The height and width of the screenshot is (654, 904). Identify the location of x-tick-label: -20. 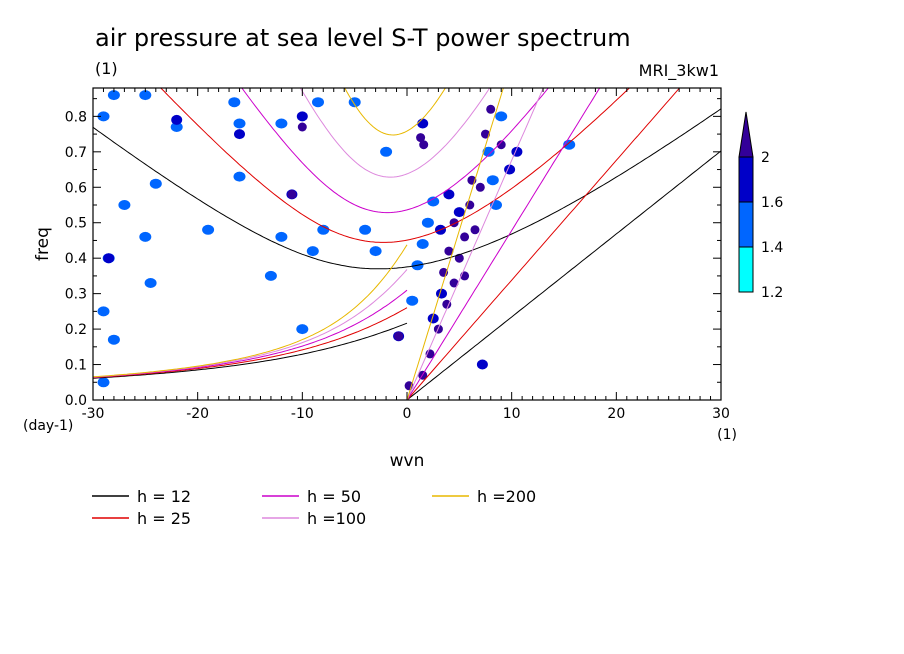
(197, 414).